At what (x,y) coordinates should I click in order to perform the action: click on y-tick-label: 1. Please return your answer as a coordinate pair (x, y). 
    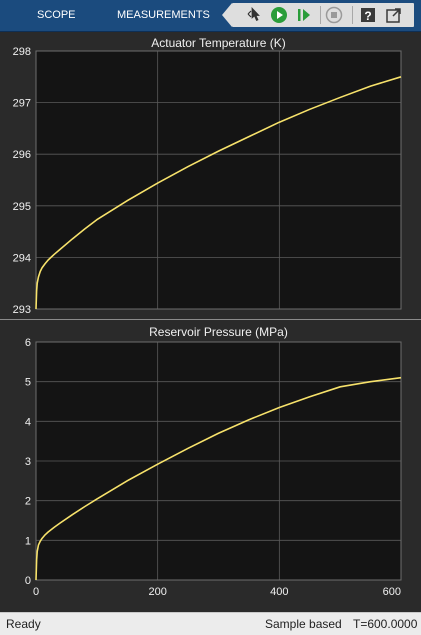
    Looking at the image, I should click on (28, 541).